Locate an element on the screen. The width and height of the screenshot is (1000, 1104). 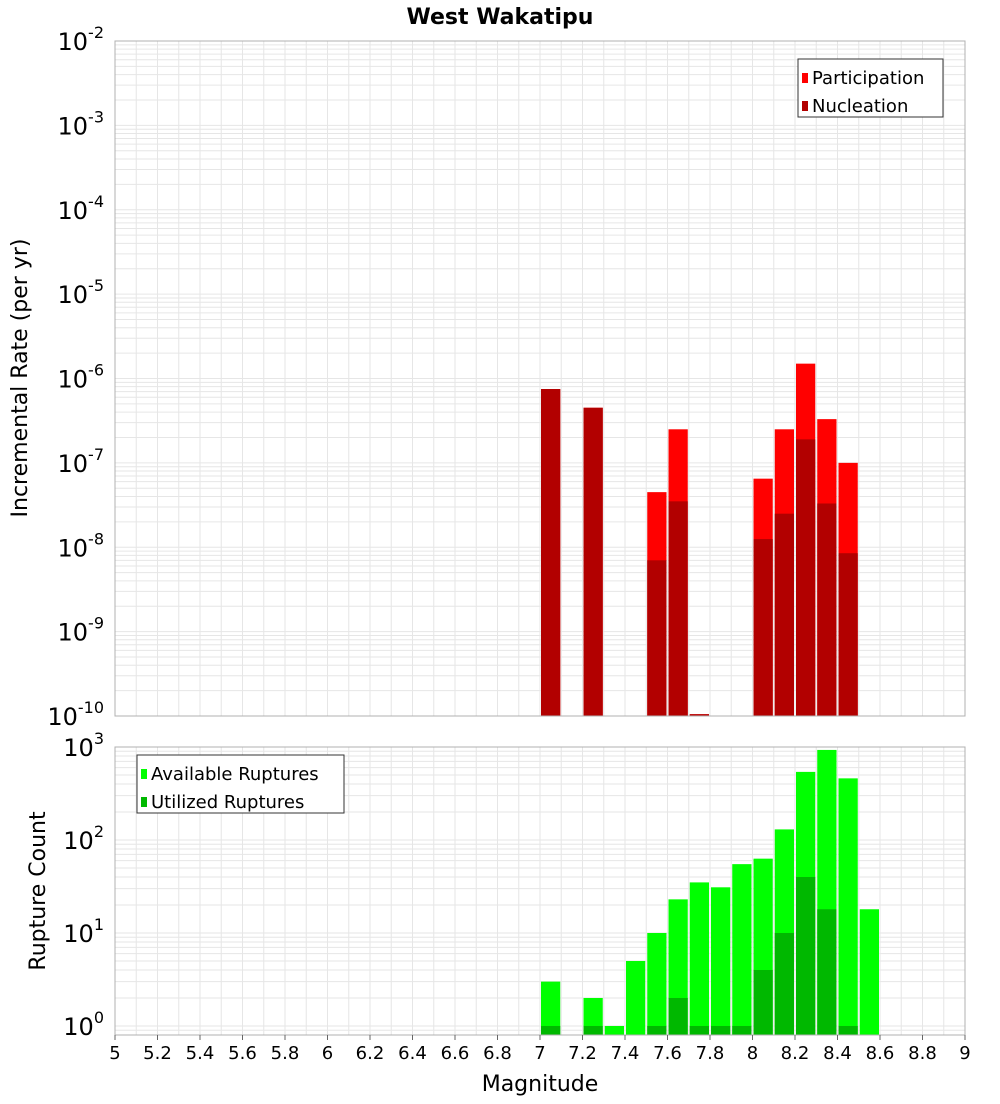
x-tick-label: 6.2 is located at coordinates (370, 1053).